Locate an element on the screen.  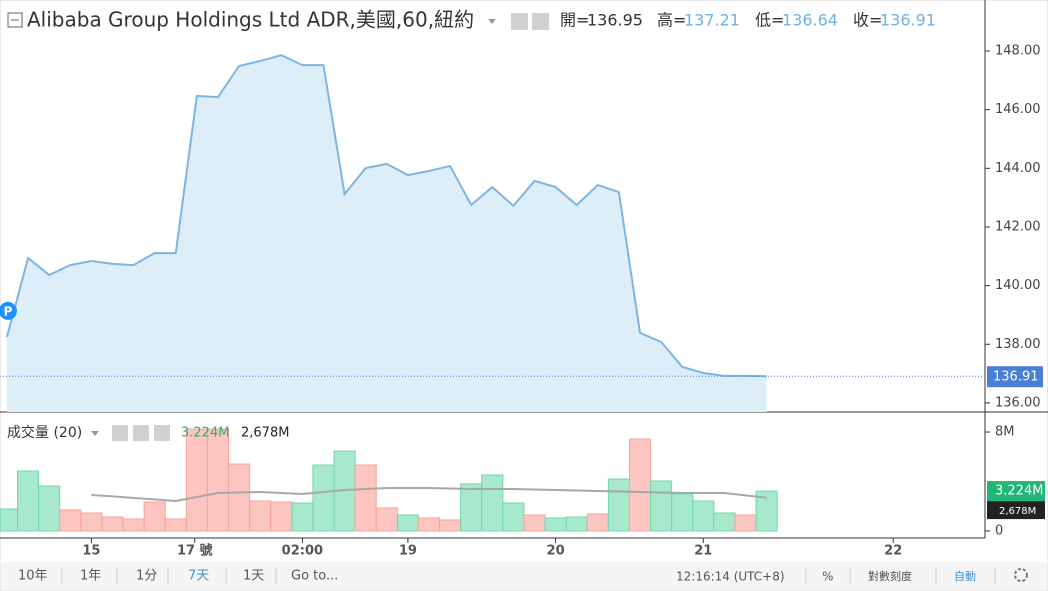
marker-badge is located at coordinates (8, 310).